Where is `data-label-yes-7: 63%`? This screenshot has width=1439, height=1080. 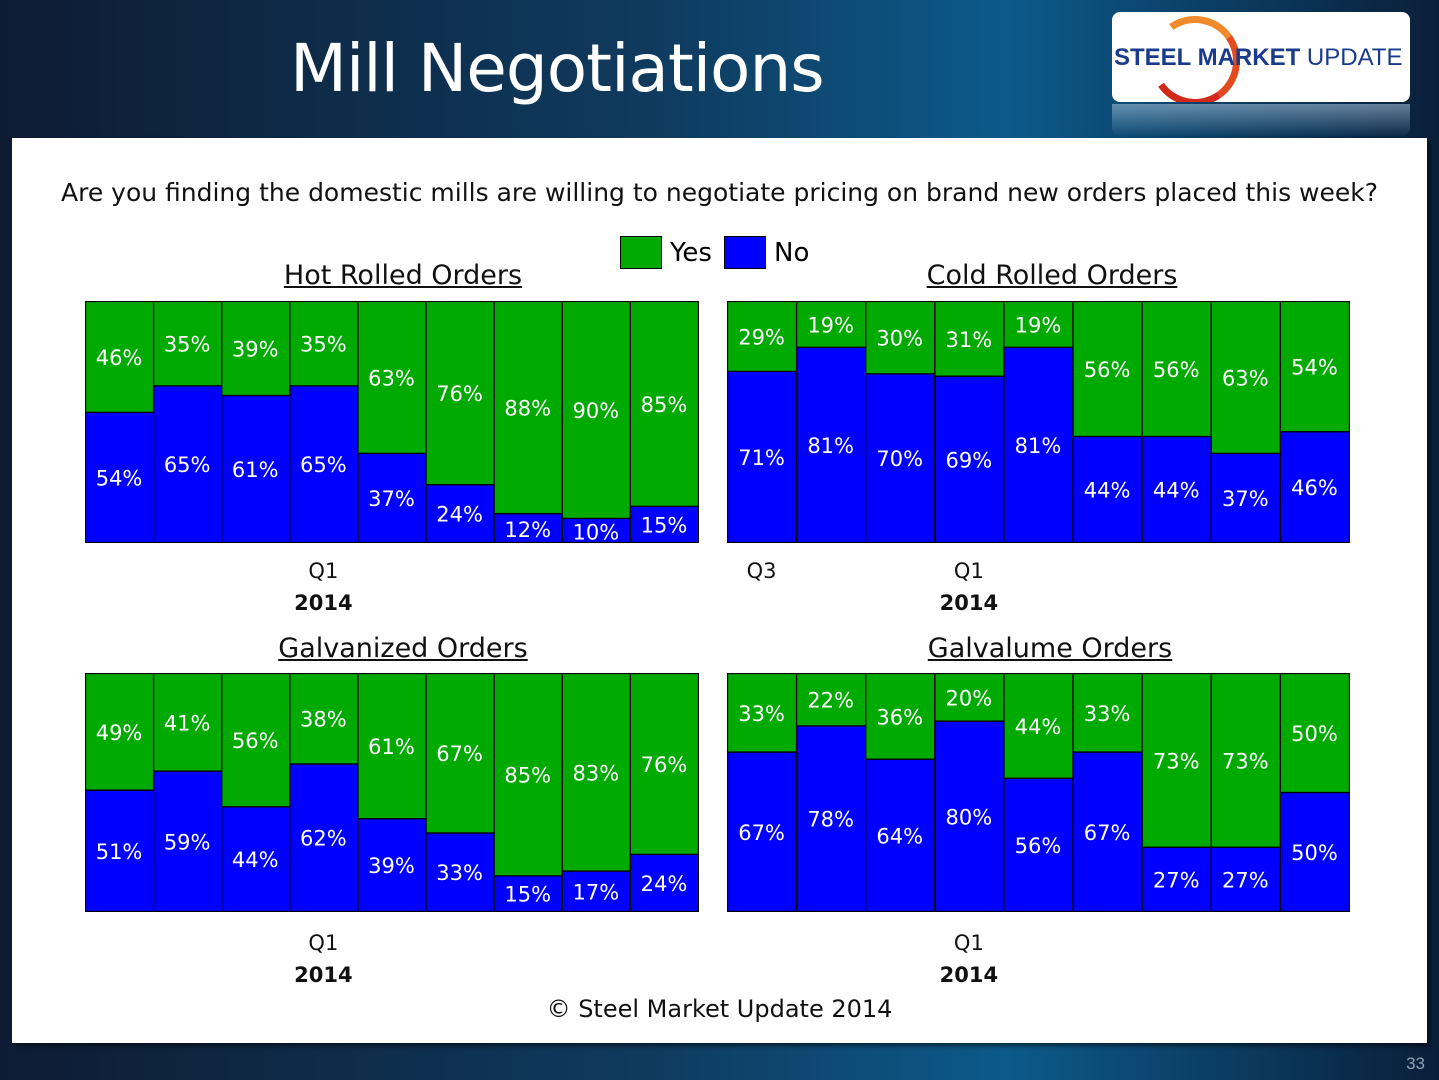
data-label-yes-7: 63% is located at coordinates (1245, 378).